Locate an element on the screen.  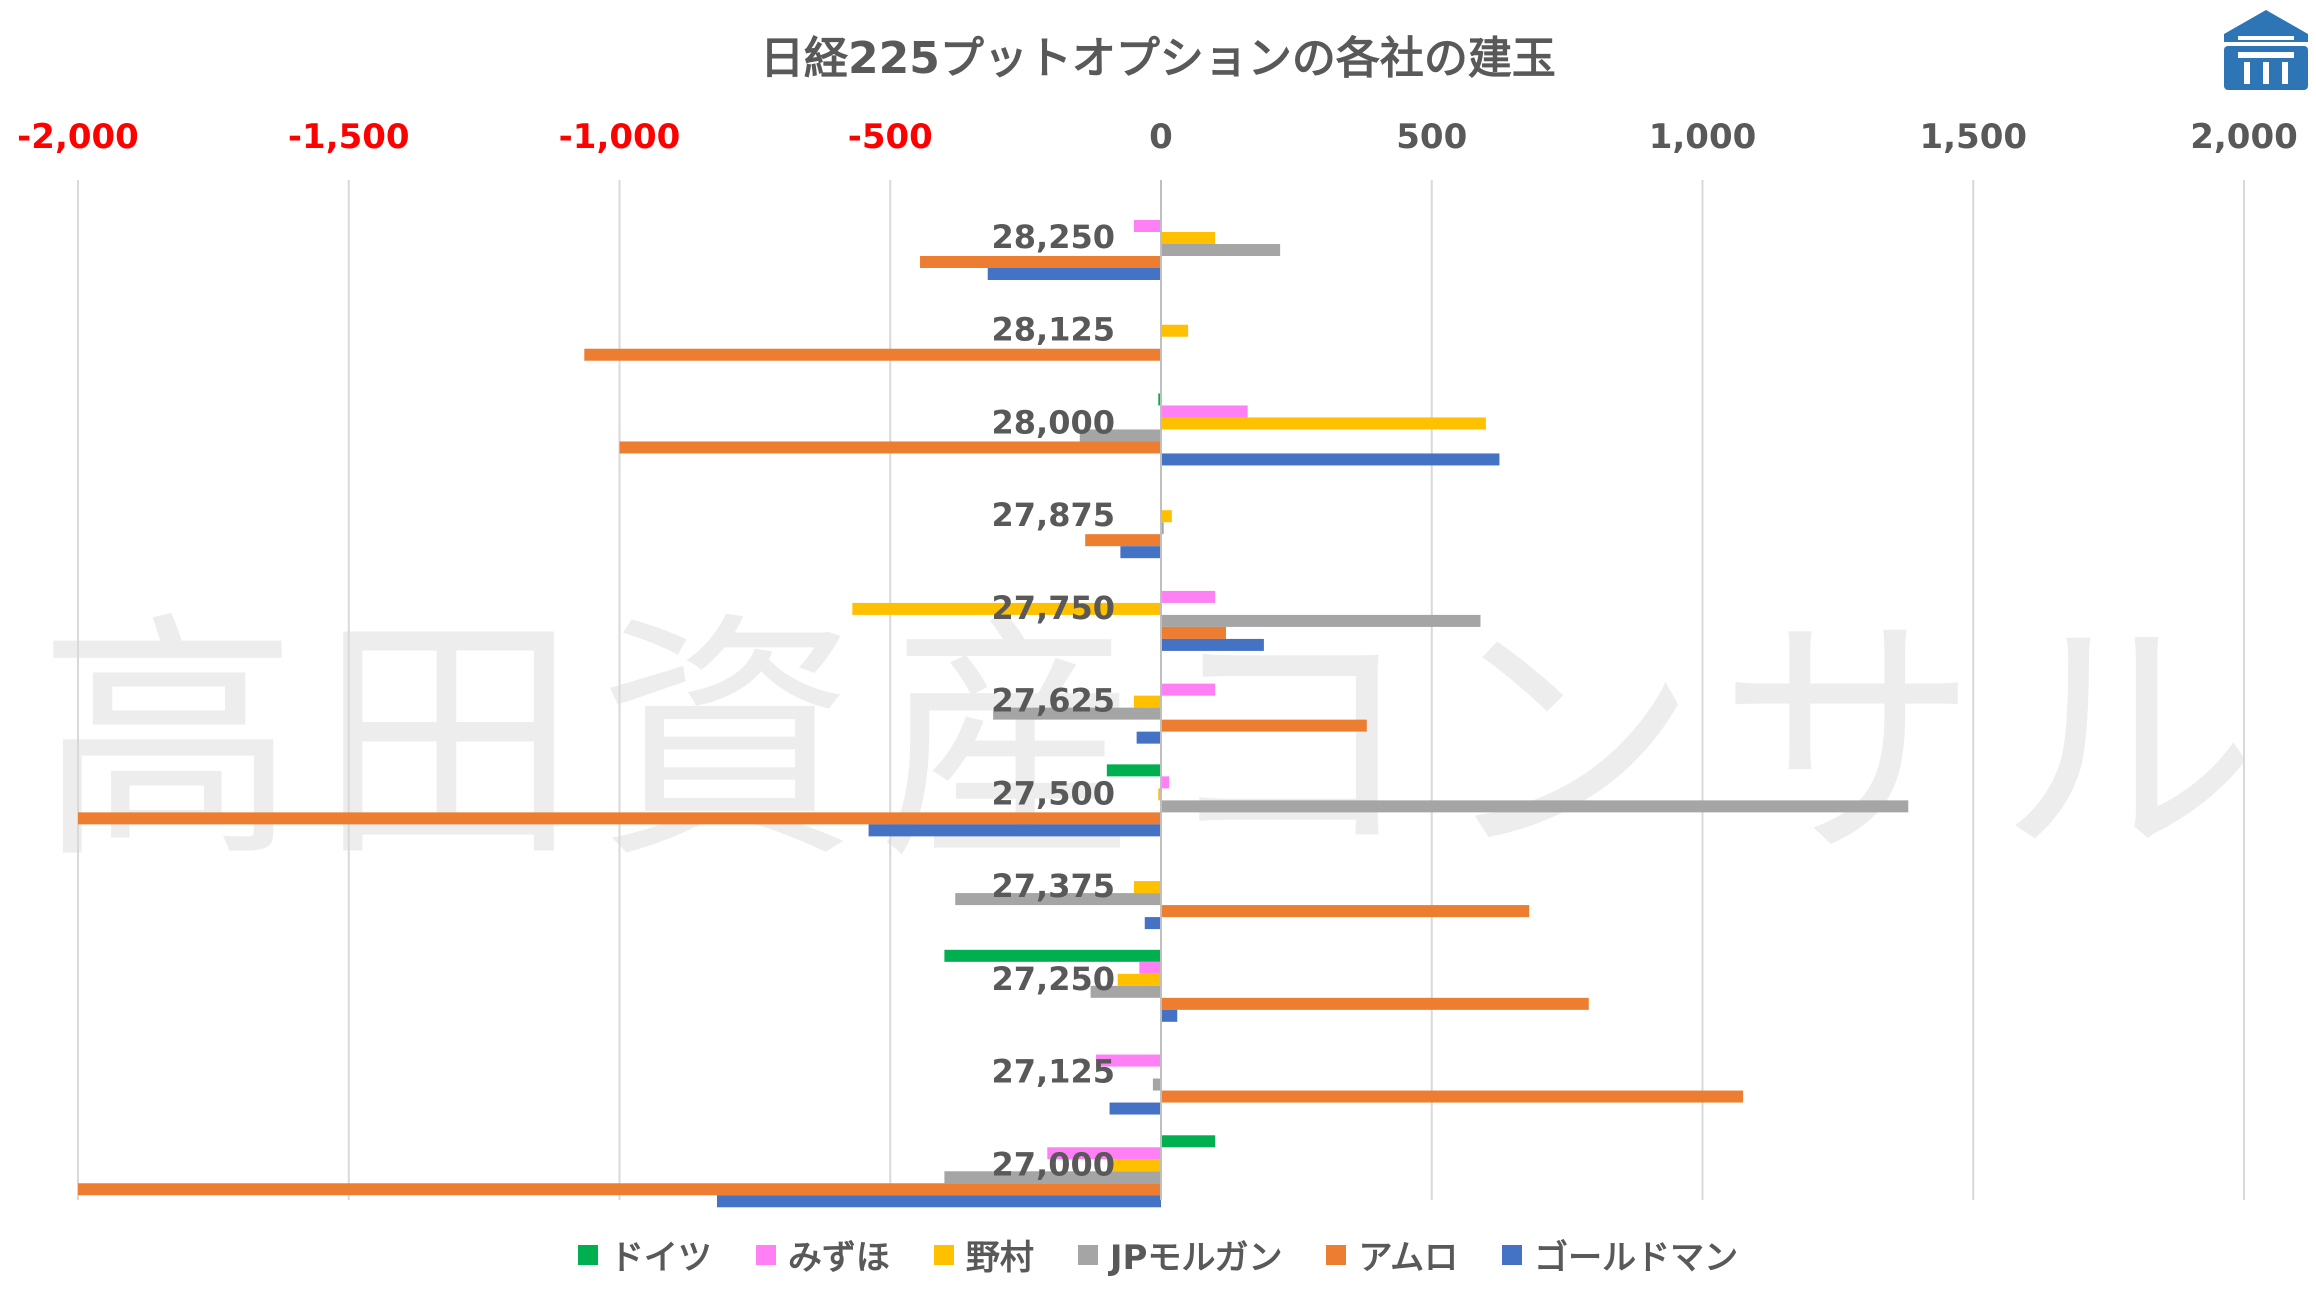
legend-item: 野村 is located at coordinates (983, 1254).